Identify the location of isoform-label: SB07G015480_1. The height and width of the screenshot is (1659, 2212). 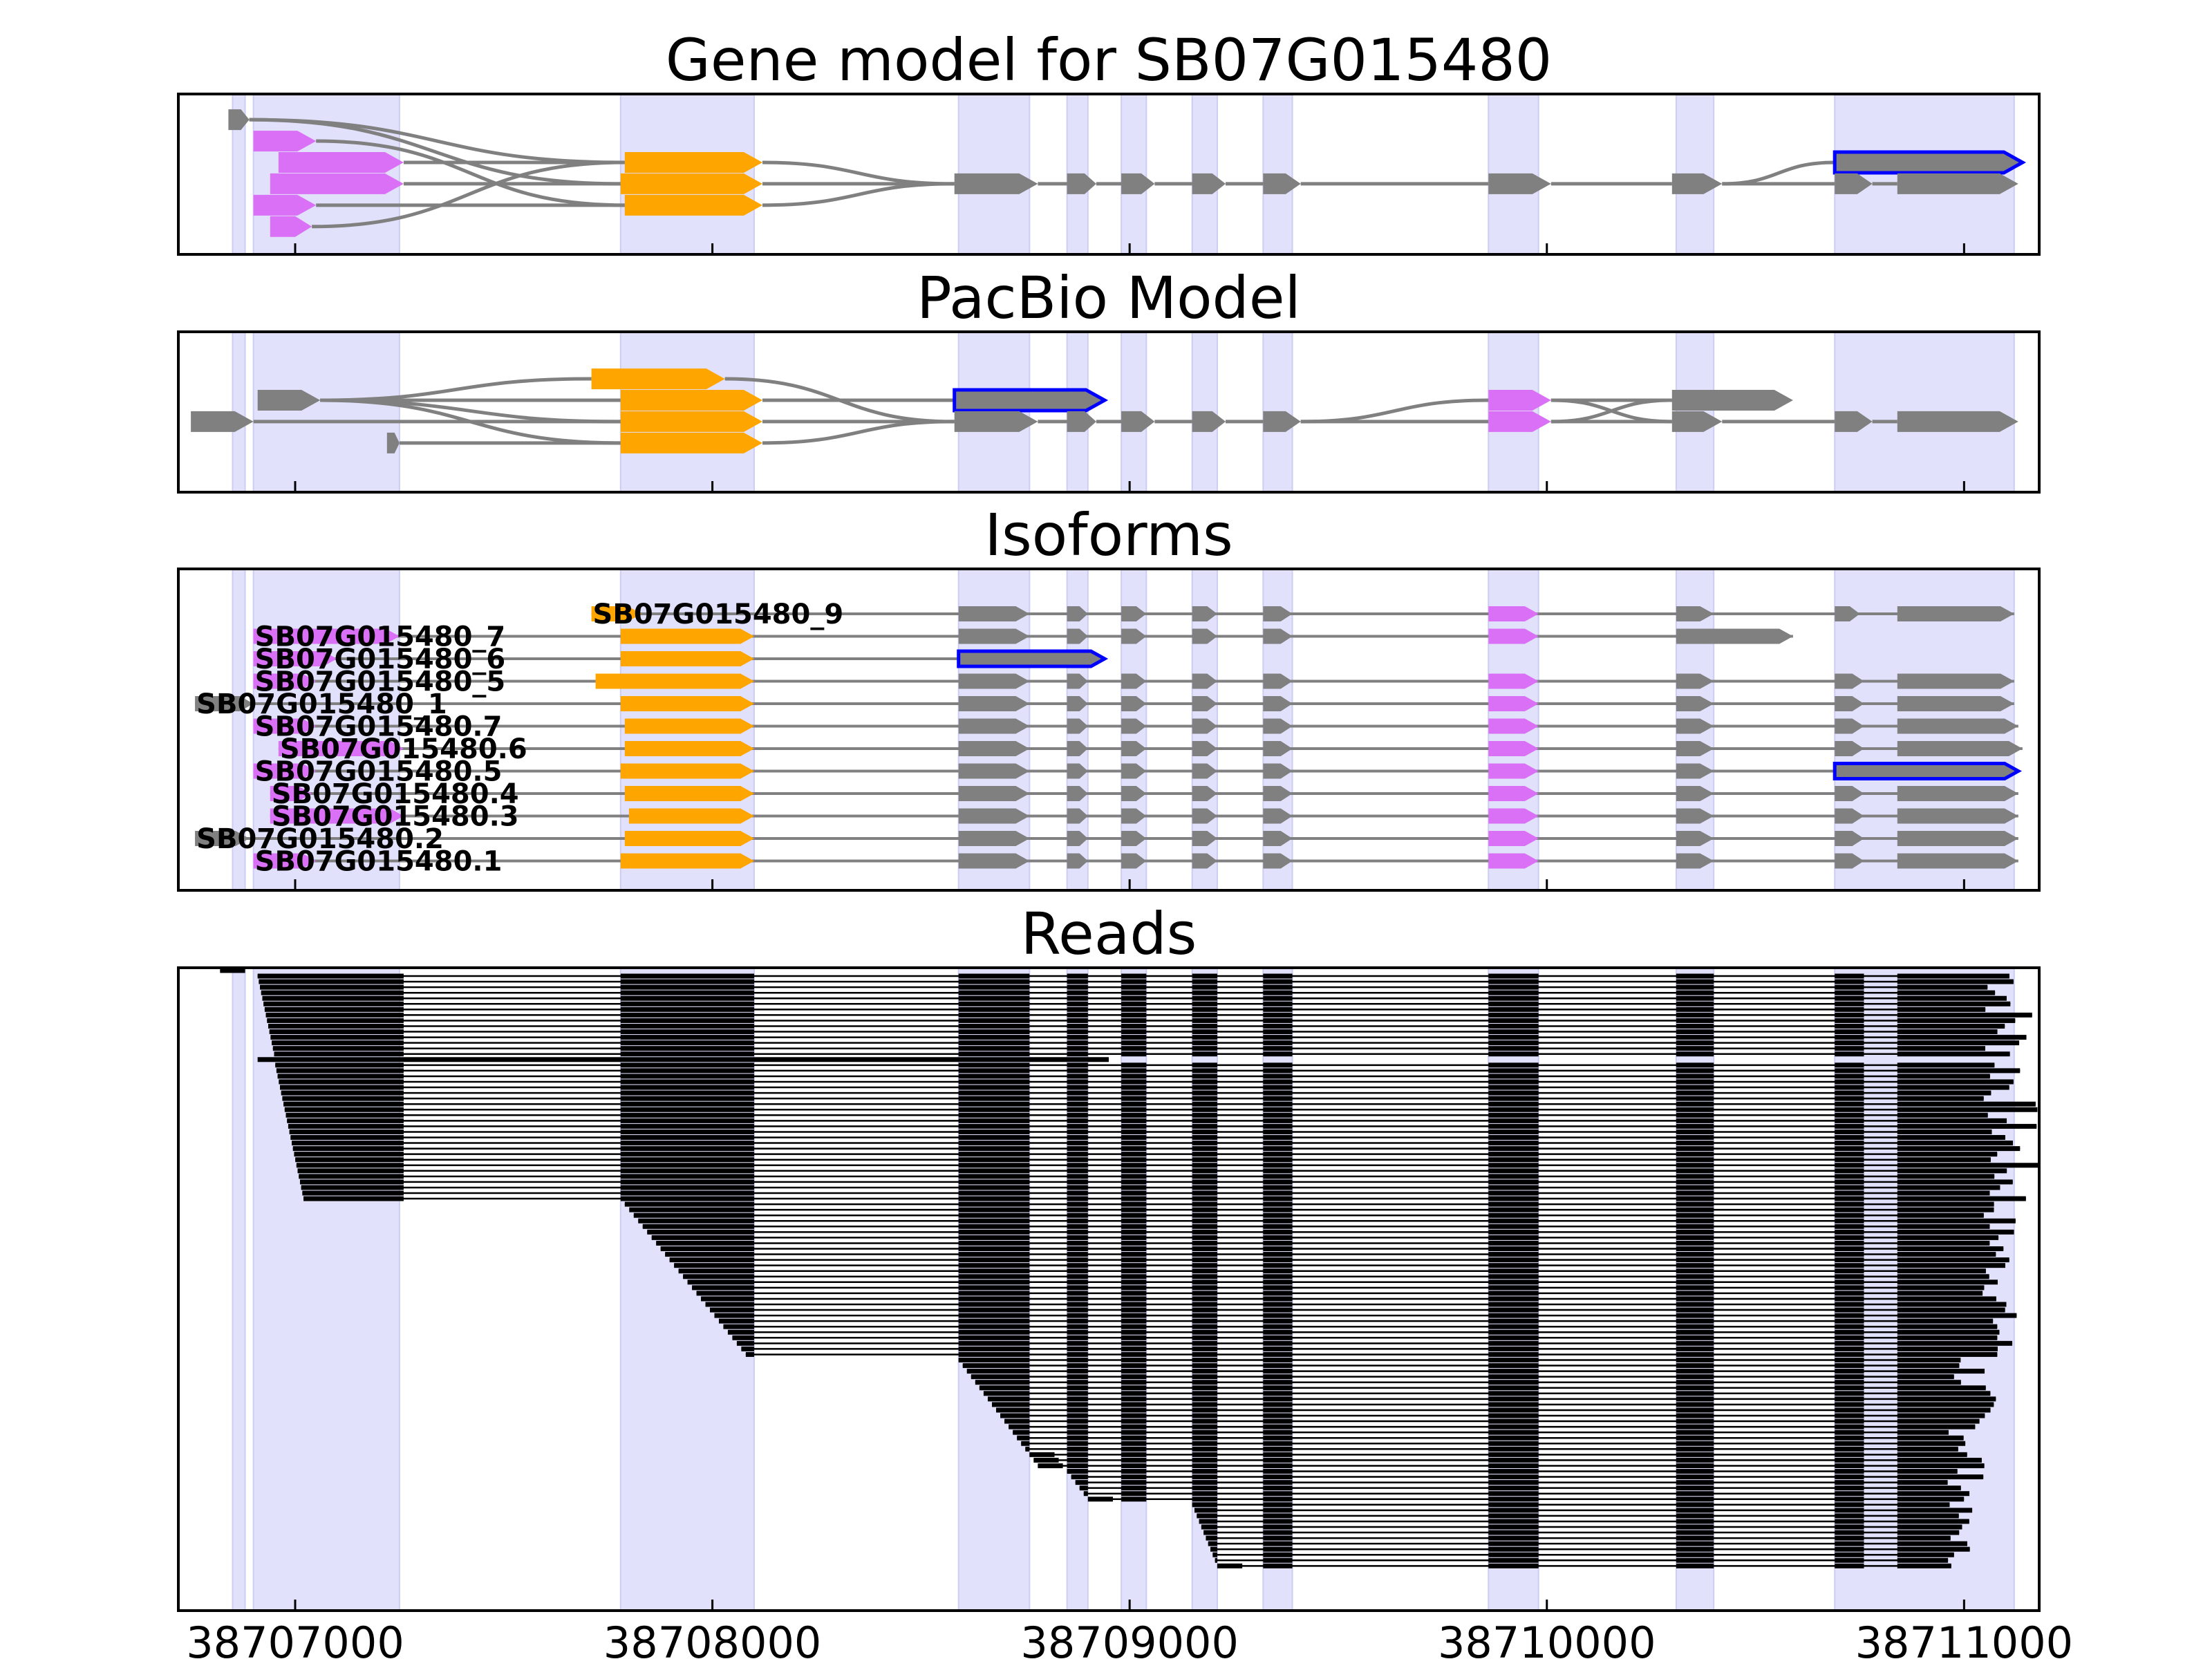
(321, 704).